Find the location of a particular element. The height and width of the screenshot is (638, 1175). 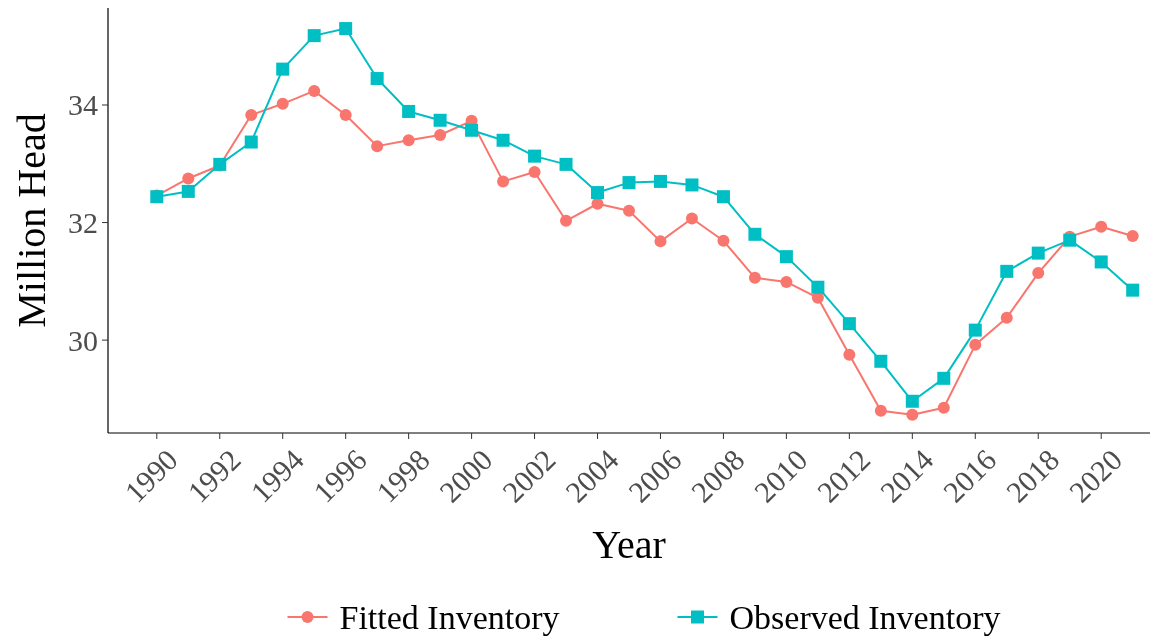

legend-label: Fitted Inventory is located at coordinates (449, 617).